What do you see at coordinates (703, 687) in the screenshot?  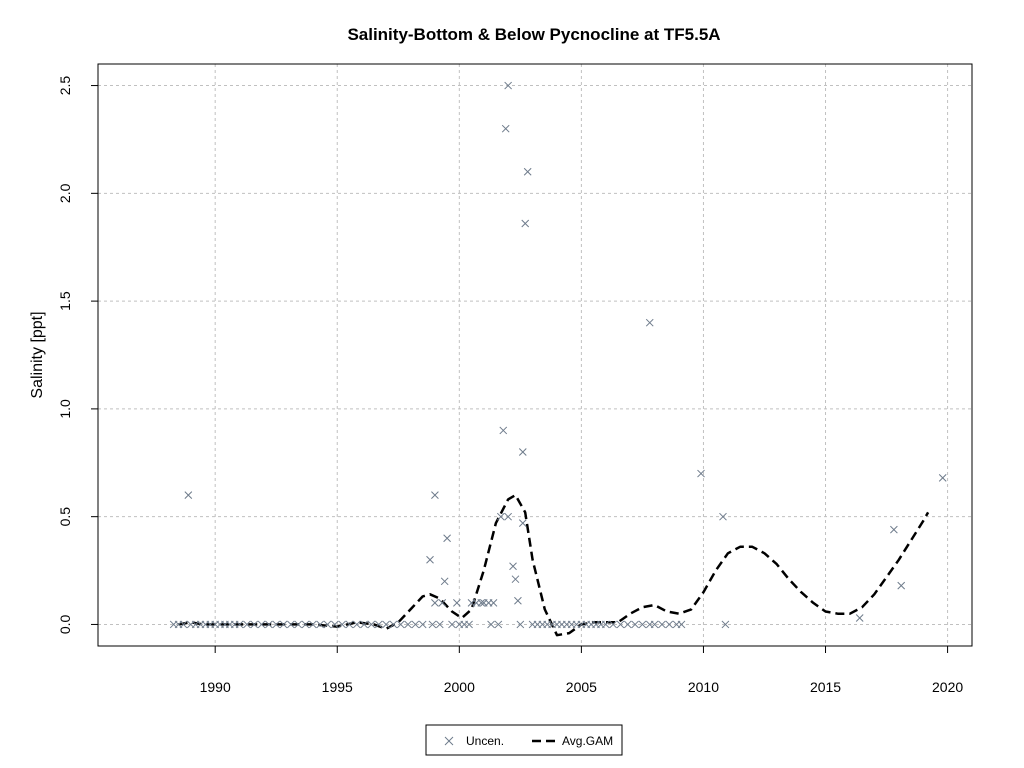 I see `x-tick-label: 2010` at bounding box center [703, 687].